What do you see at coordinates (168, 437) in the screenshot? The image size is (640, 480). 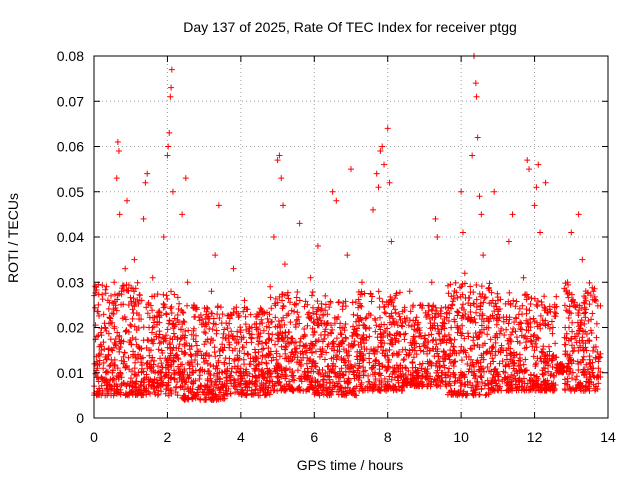 I see `x-tick-label: 2` at bounding box center [168, 437].